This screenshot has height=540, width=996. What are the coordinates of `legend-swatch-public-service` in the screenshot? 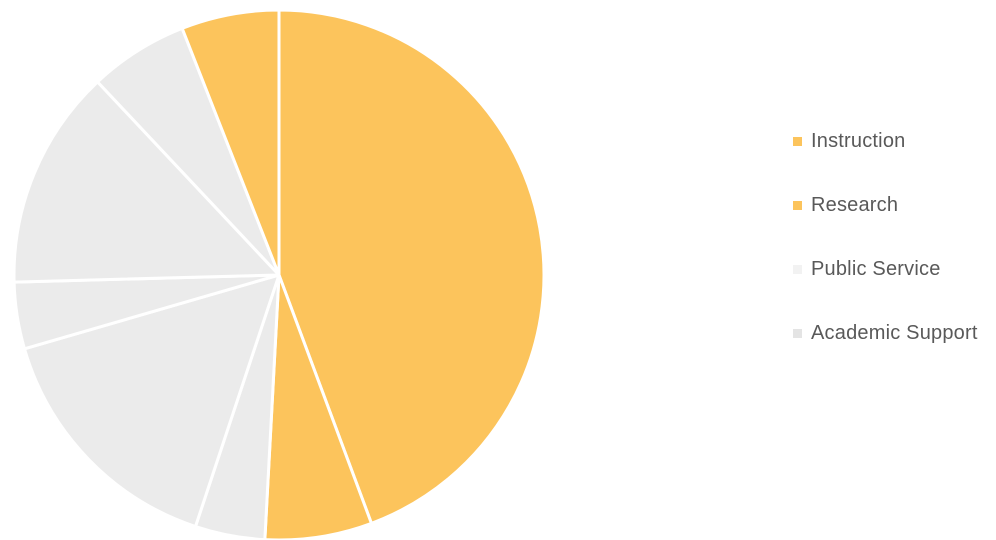 It's located at (797, 269).